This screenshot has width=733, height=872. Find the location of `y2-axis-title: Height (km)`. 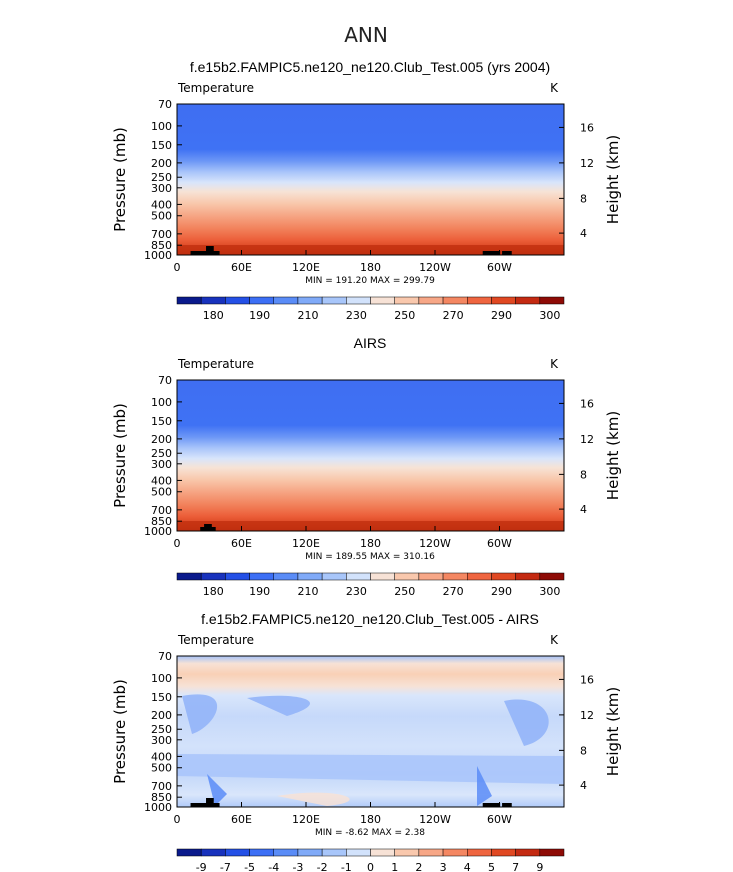

y2-axis-title: Height (km) is located at coordinates (613, 179).